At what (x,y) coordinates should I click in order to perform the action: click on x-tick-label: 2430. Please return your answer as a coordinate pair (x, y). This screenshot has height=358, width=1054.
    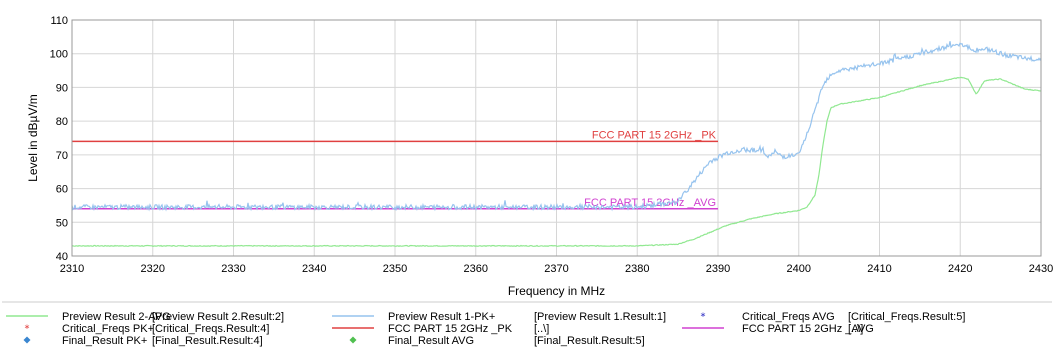
    Looking at the image, I should click on (1041, 269).